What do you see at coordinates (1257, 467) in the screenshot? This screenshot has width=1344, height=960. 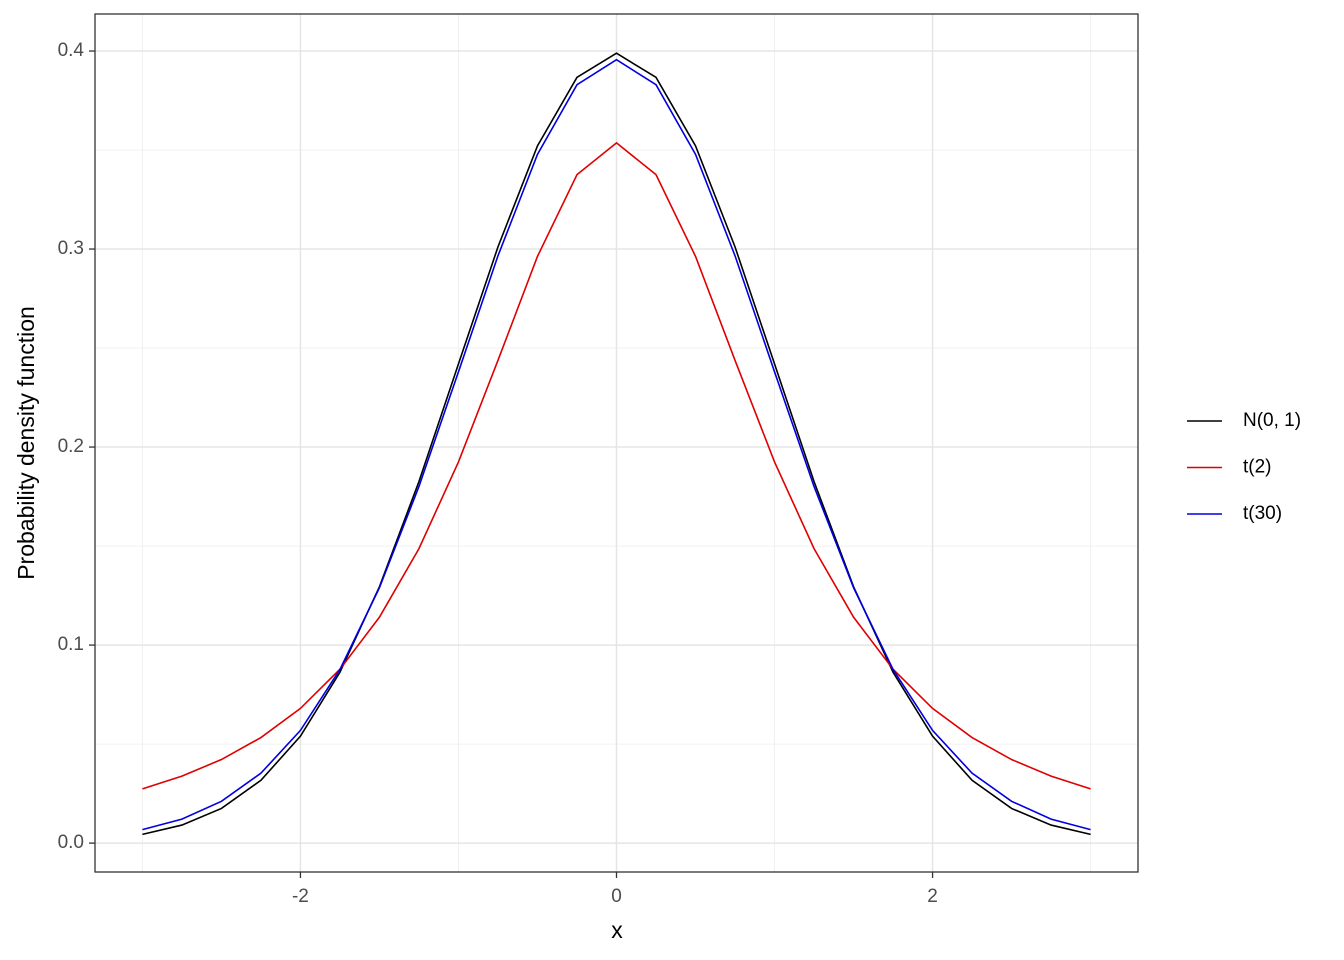 I see `legend-label: t(2)` at bounding box center [1257, 467].